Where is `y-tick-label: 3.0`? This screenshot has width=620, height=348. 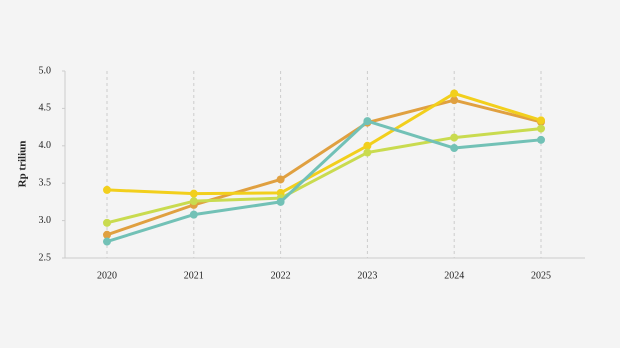 y-tick-label: 3.0 is located at coordinates (45, 220).